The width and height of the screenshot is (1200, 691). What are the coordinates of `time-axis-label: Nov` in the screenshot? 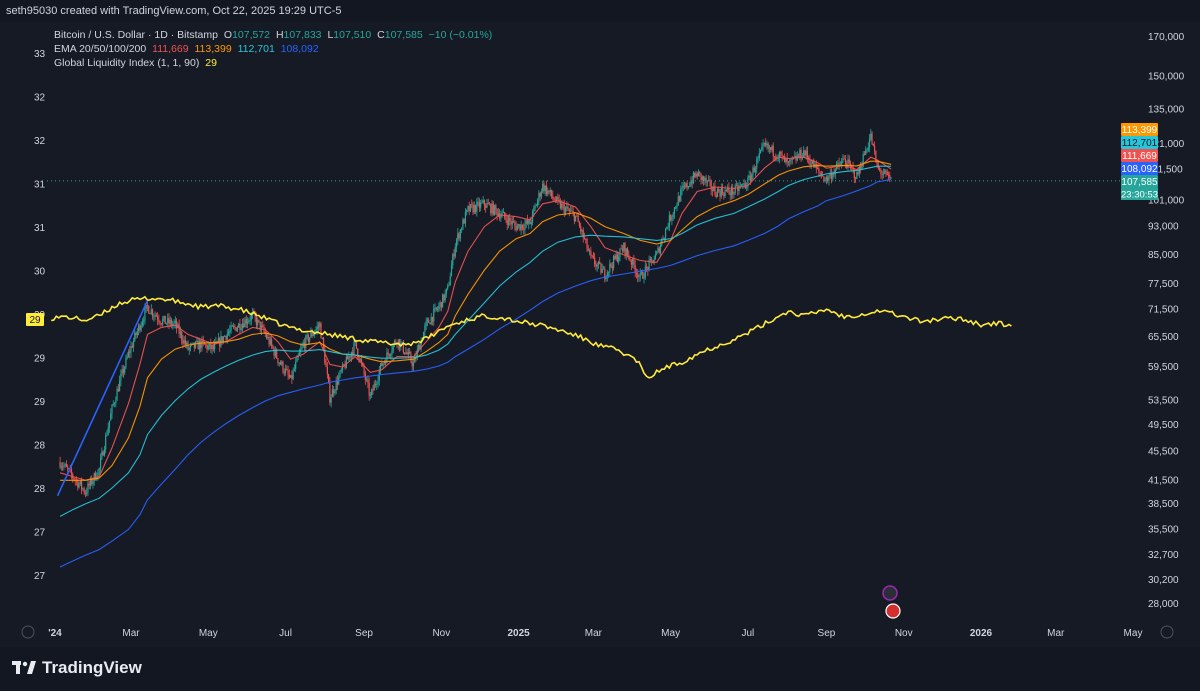 It's located at (904, 633).